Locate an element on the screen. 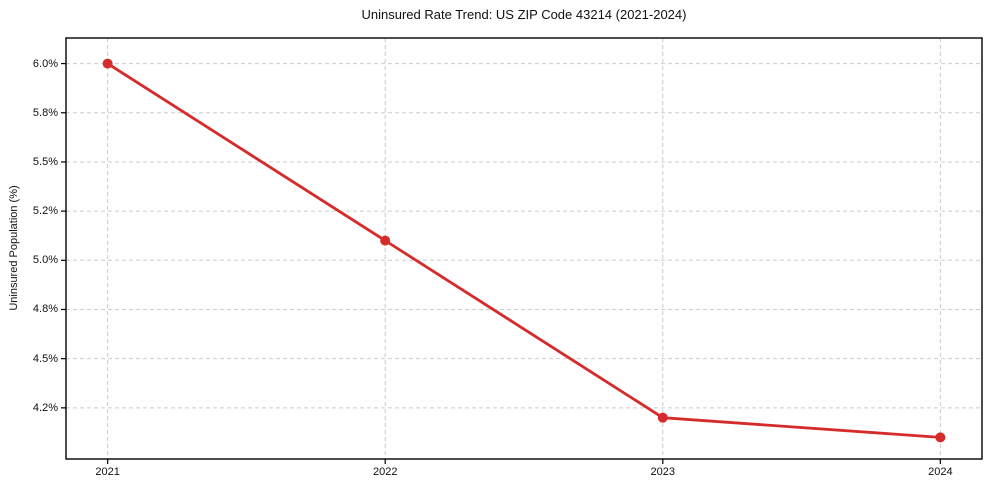 The height and width of the screenshot is (490, 989). y-tick-label: 5.2% is located at coordinates (45, 211).